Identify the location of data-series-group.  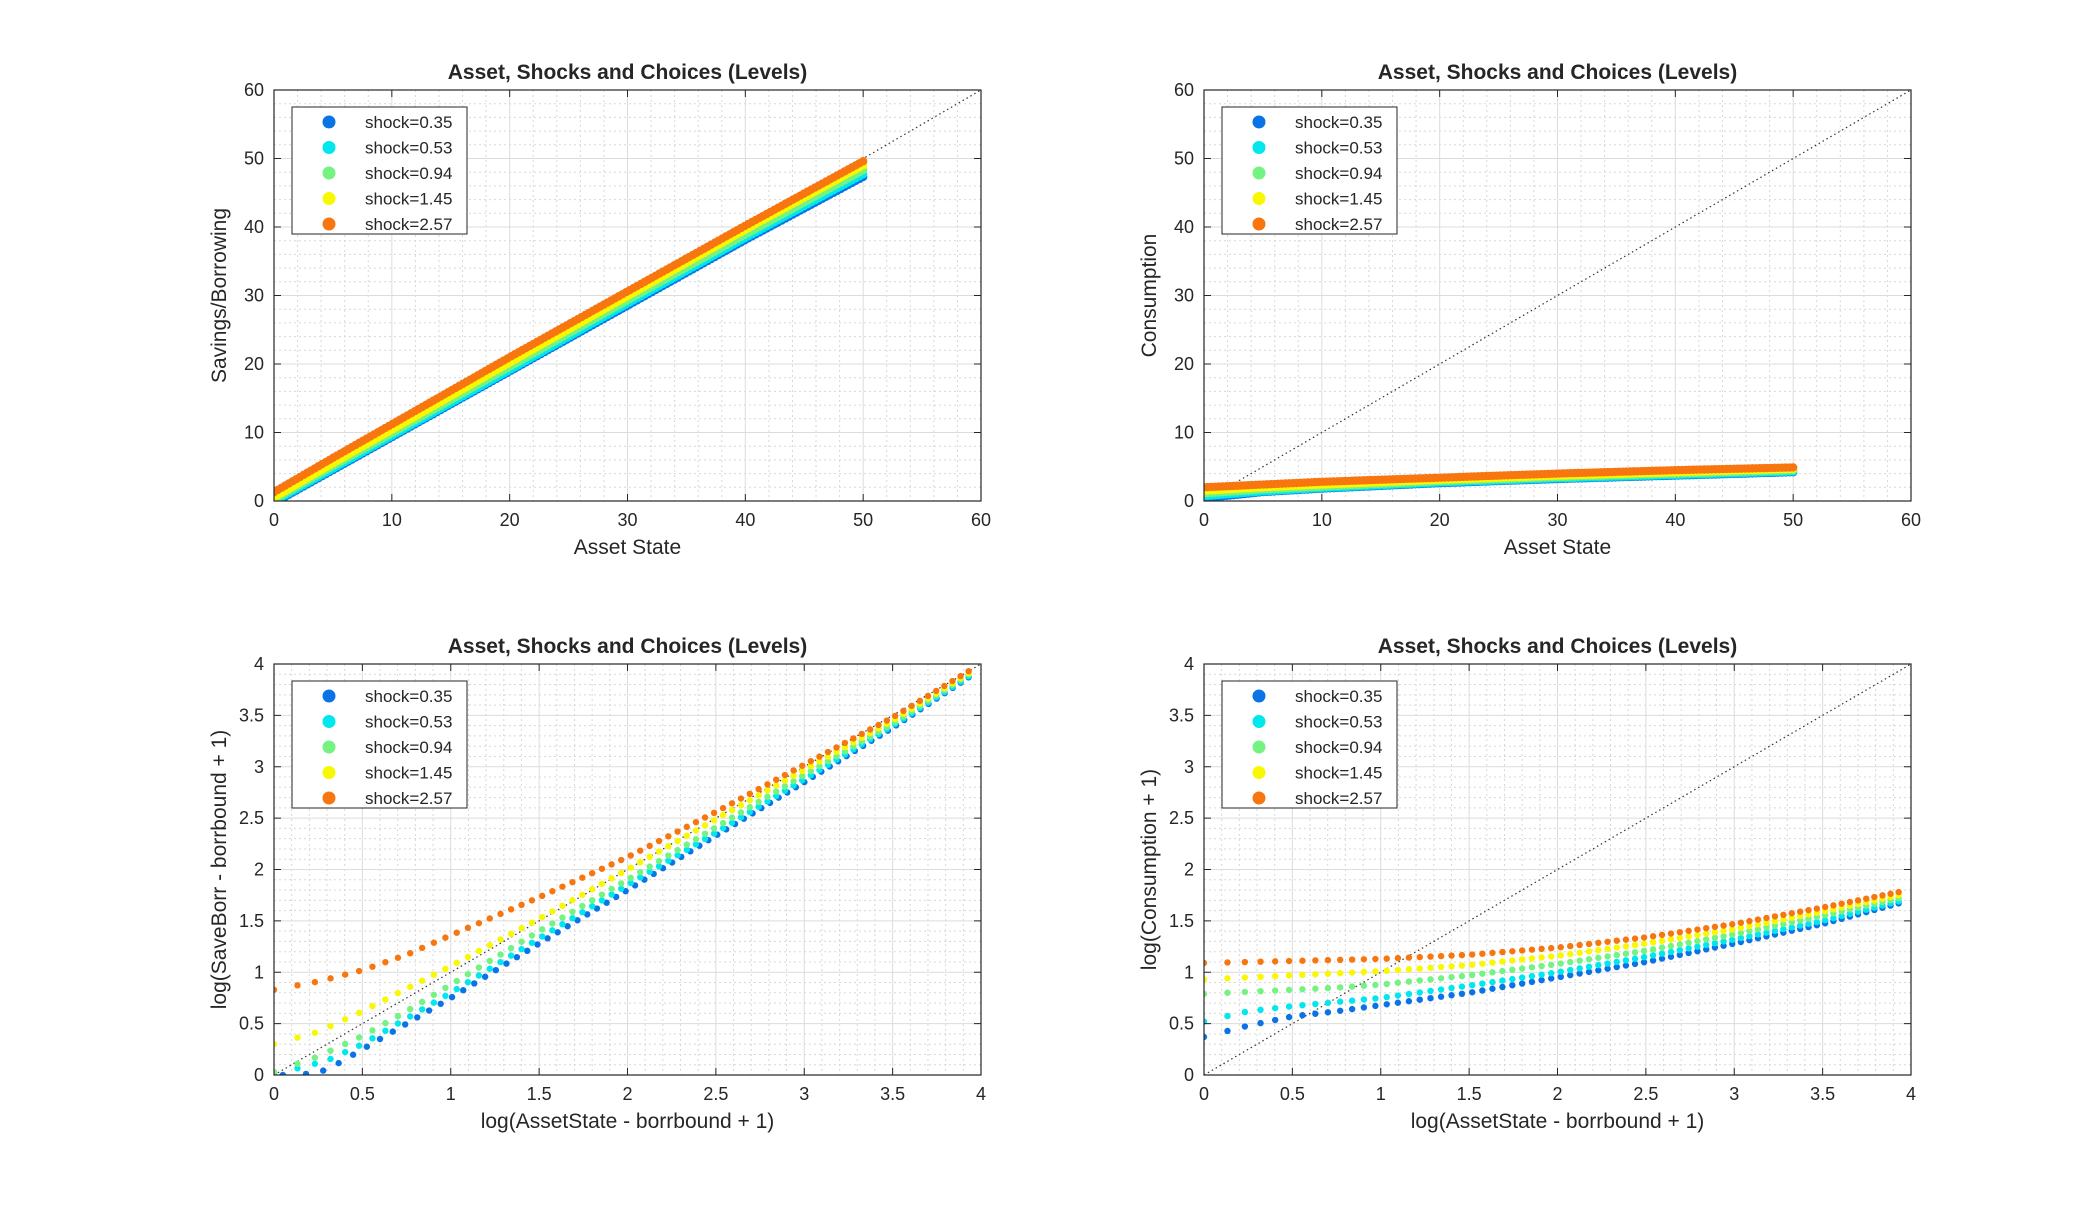
(623, 871).